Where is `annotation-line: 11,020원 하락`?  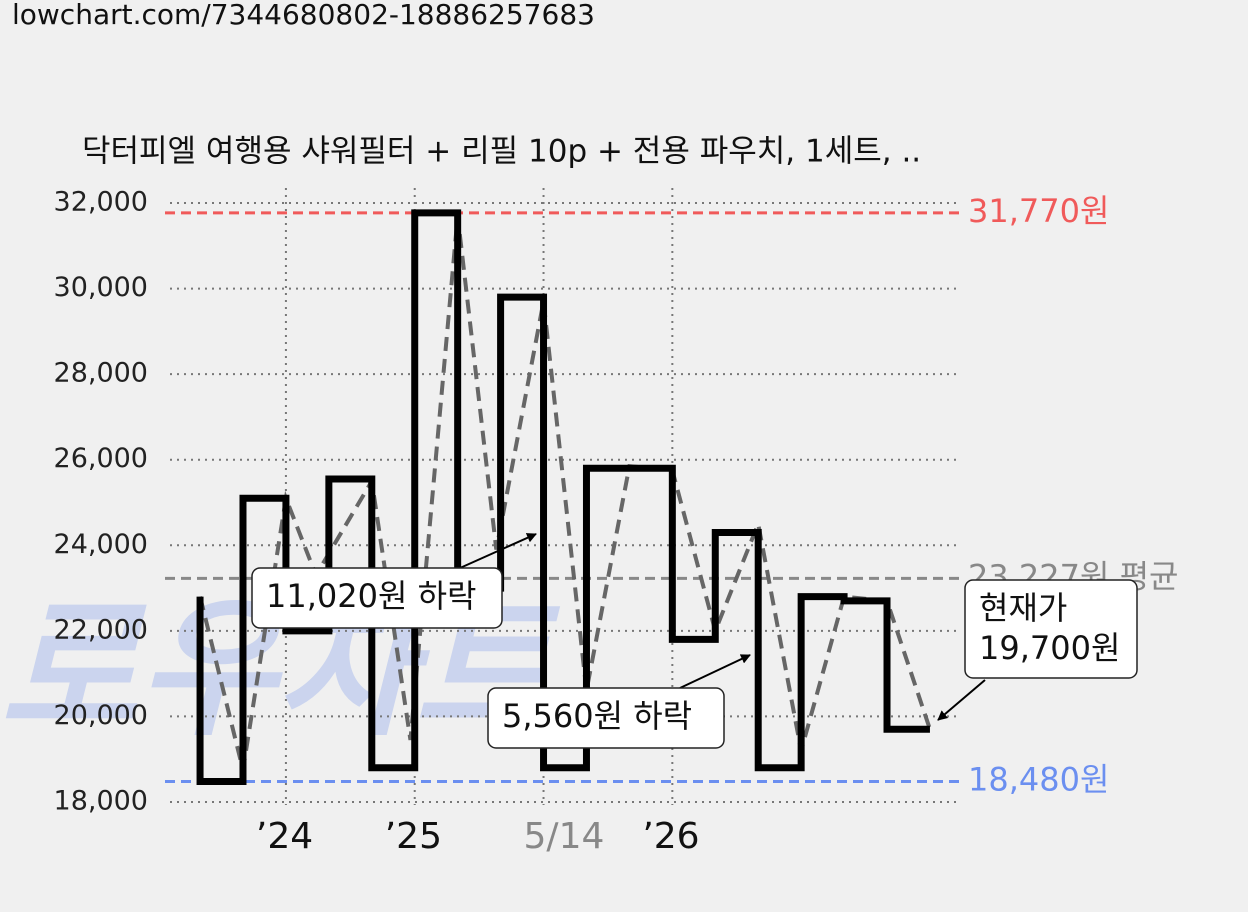 annotation-line: 11,020원 하락 is located at coordinates (371, 596).